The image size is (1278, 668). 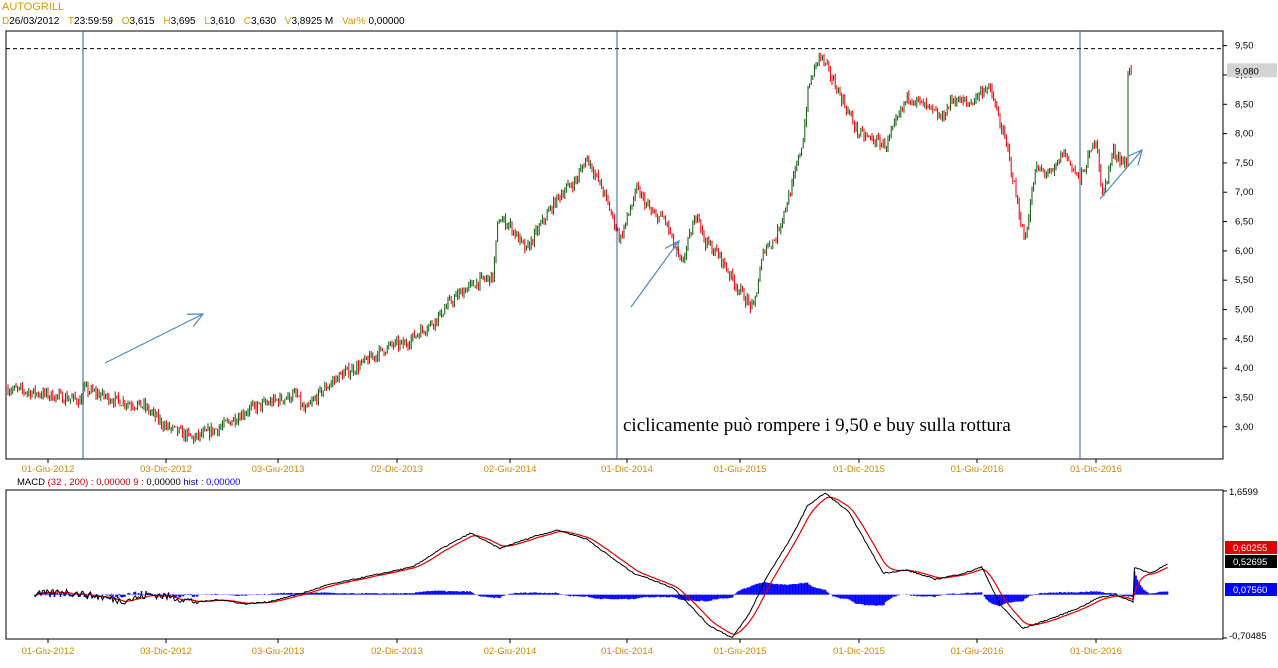 What do you see at coordinates (1244, 280) in the screenshot?
I see `y-tick-label: 5,50` at bounding box center [1244, 280].